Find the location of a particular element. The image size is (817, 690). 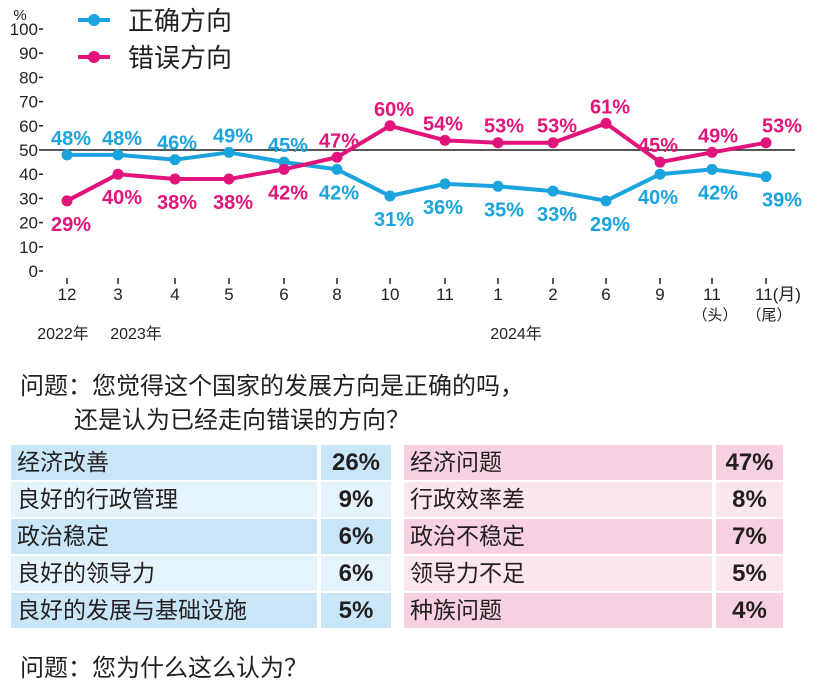

x-tick-label: 9 is located at coordinates (659, 294).